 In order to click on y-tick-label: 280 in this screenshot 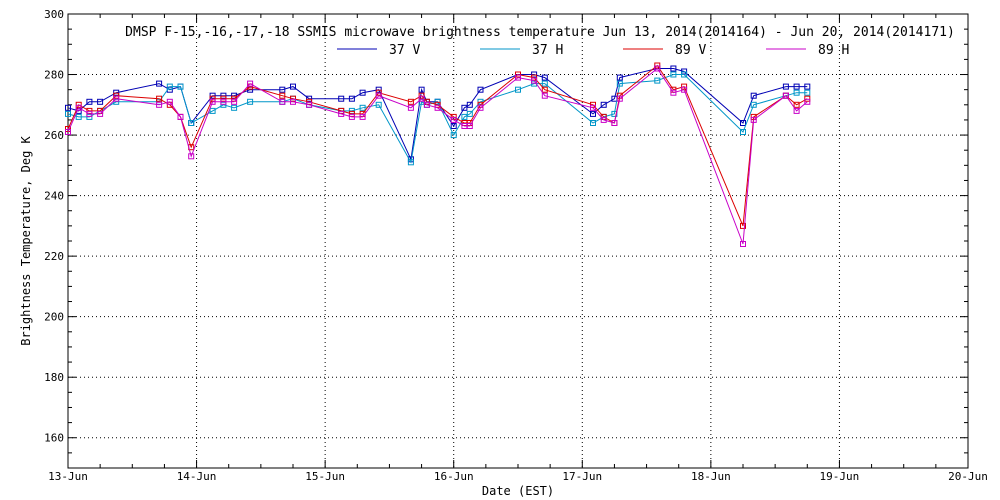, I will do `click(54, 75)`.